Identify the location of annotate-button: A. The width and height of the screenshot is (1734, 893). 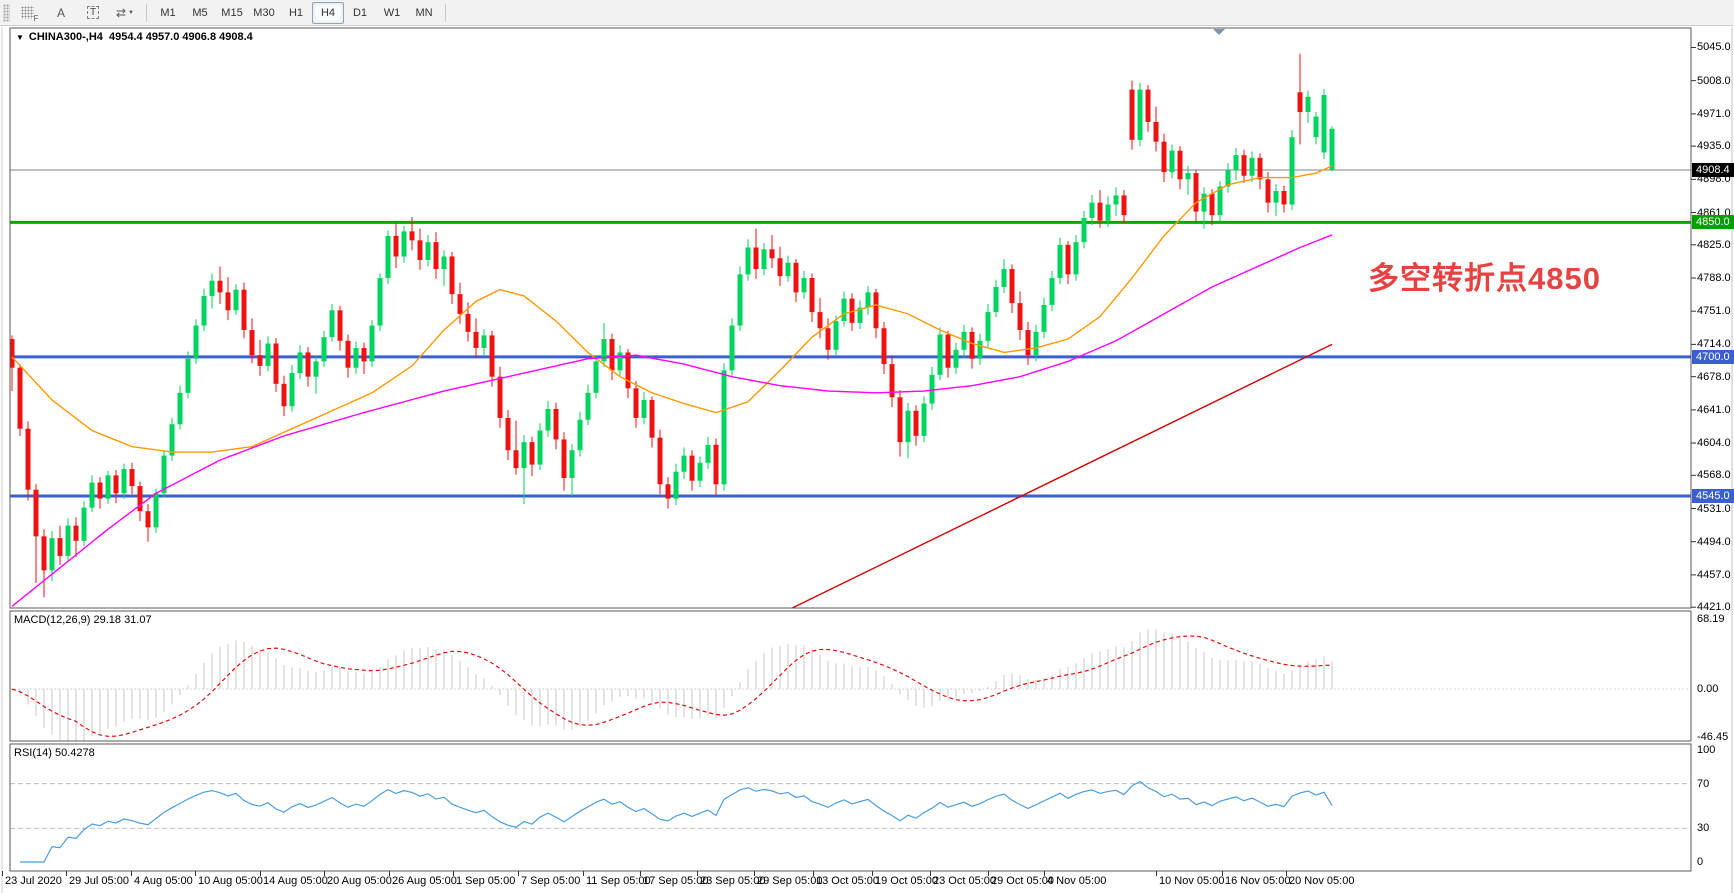
(61, 13).